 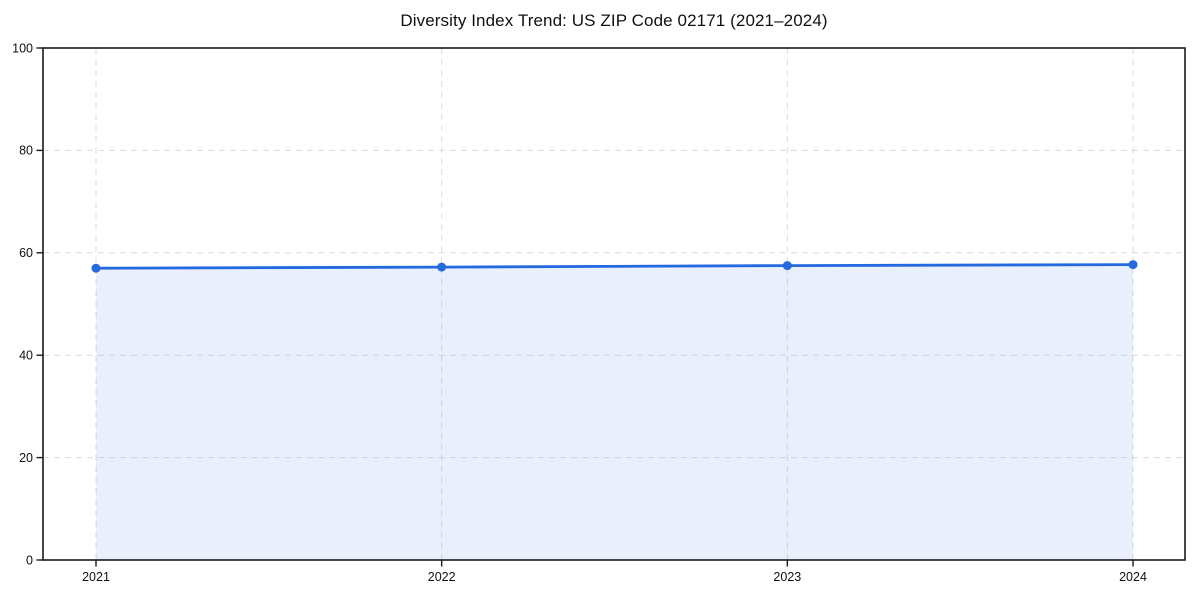 What do you see at coordinates (1133, 577) in the screenshot?
I see `x-tick-label: 2024` at bounding box center [1133, 577].